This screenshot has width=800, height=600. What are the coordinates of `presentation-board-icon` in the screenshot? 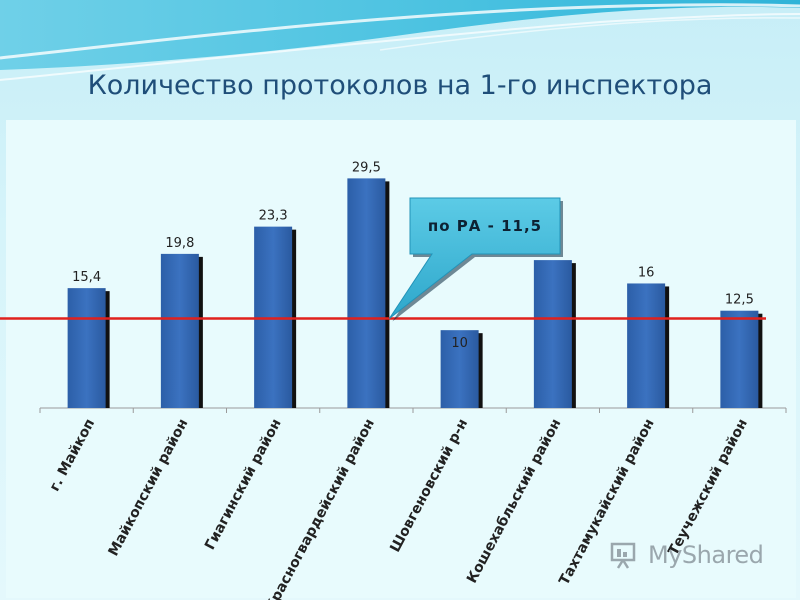 It's located at (623, 555).